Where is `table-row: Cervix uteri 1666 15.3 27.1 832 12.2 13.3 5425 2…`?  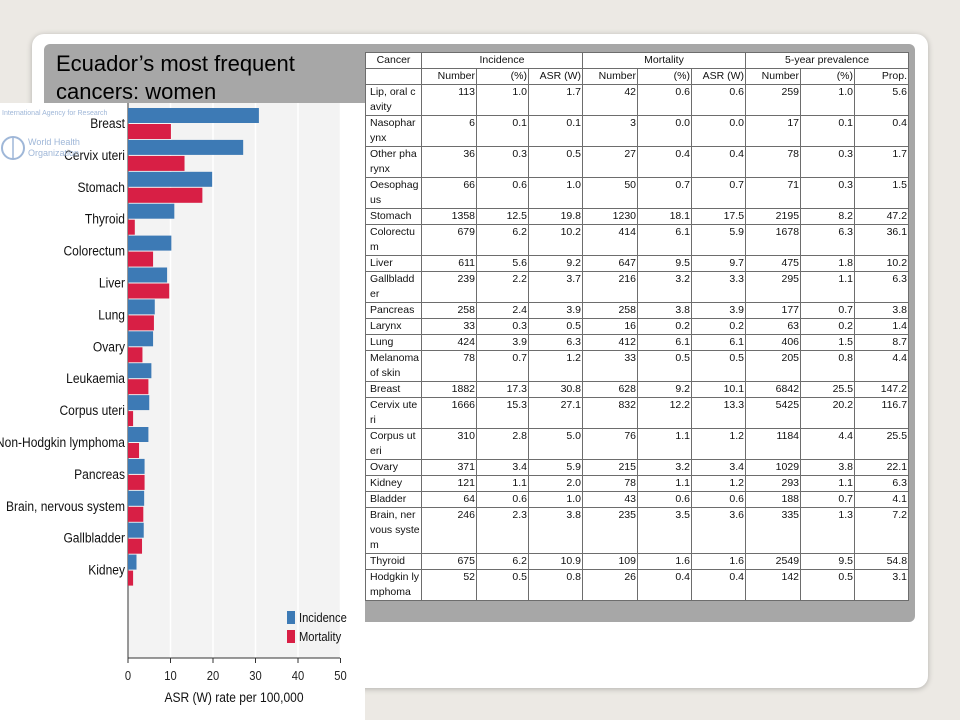
table-row: Cervix uteri 1666 15.3 27.1 832 12.2 13.3 5425 2… is located at coordinates (637, 413).